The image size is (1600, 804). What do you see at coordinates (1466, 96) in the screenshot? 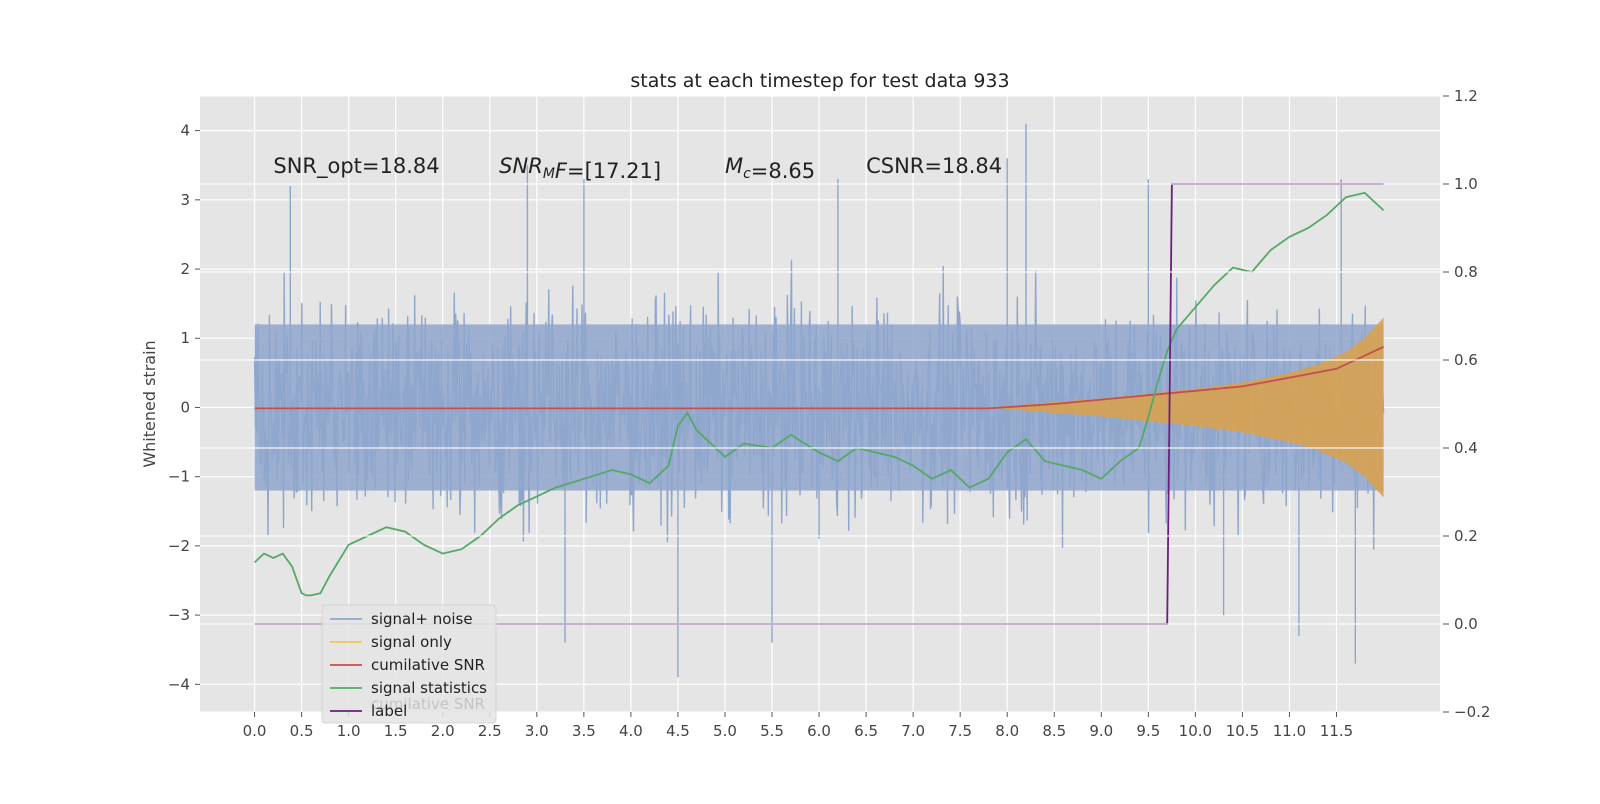
I see `y-right-tick-label: 1.2` at bounding box center [1466, 96].